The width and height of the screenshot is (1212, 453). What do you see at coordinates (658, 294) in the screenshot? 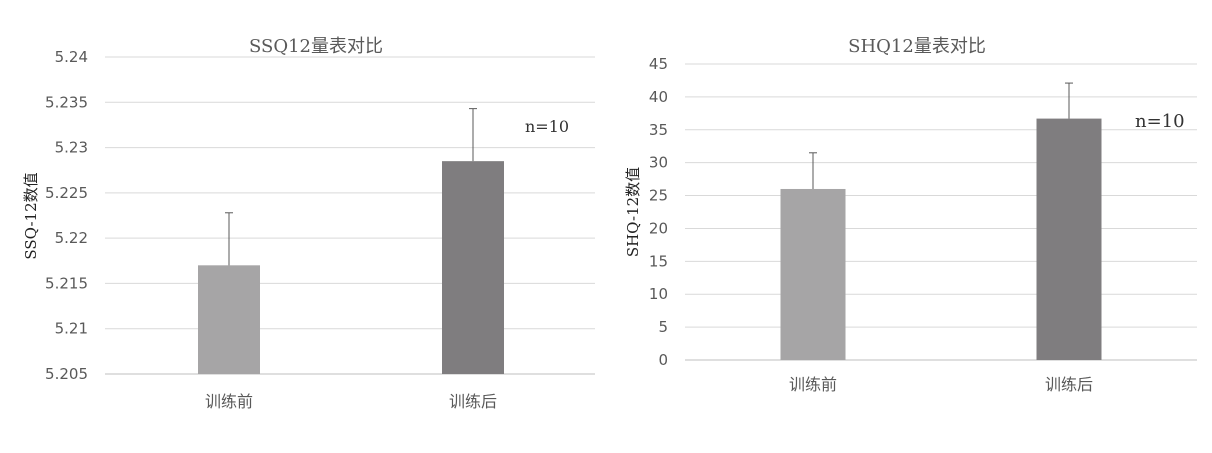
I see `y-tick-label: 10` at bounding box center [658, 294].